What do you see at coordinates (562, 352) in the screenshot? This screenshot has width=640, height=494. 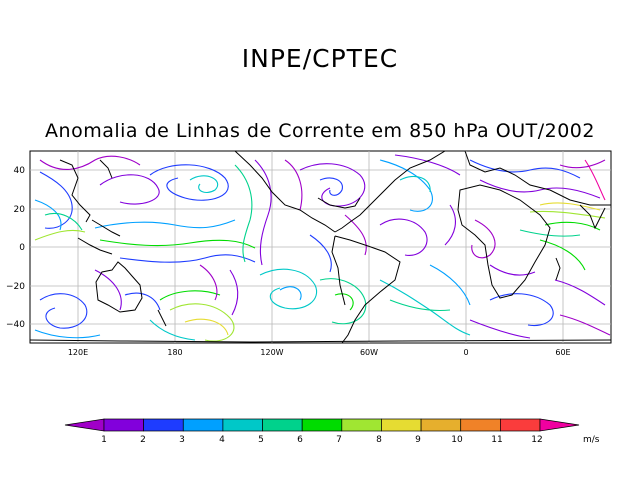 I see `lon-tick: 60E` at bounding box center [562, 352].